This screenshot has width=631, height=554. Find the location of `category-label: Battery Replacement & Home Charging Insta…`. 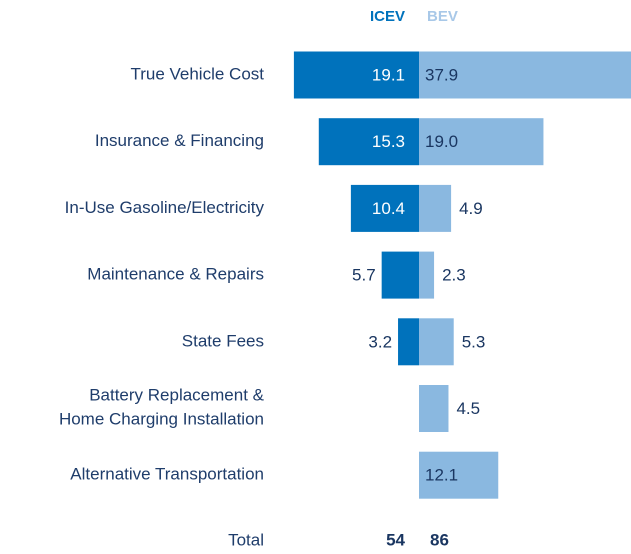

category-label: Battery Replacement & Home Charging Insta… is located at coordinates (162, 407).